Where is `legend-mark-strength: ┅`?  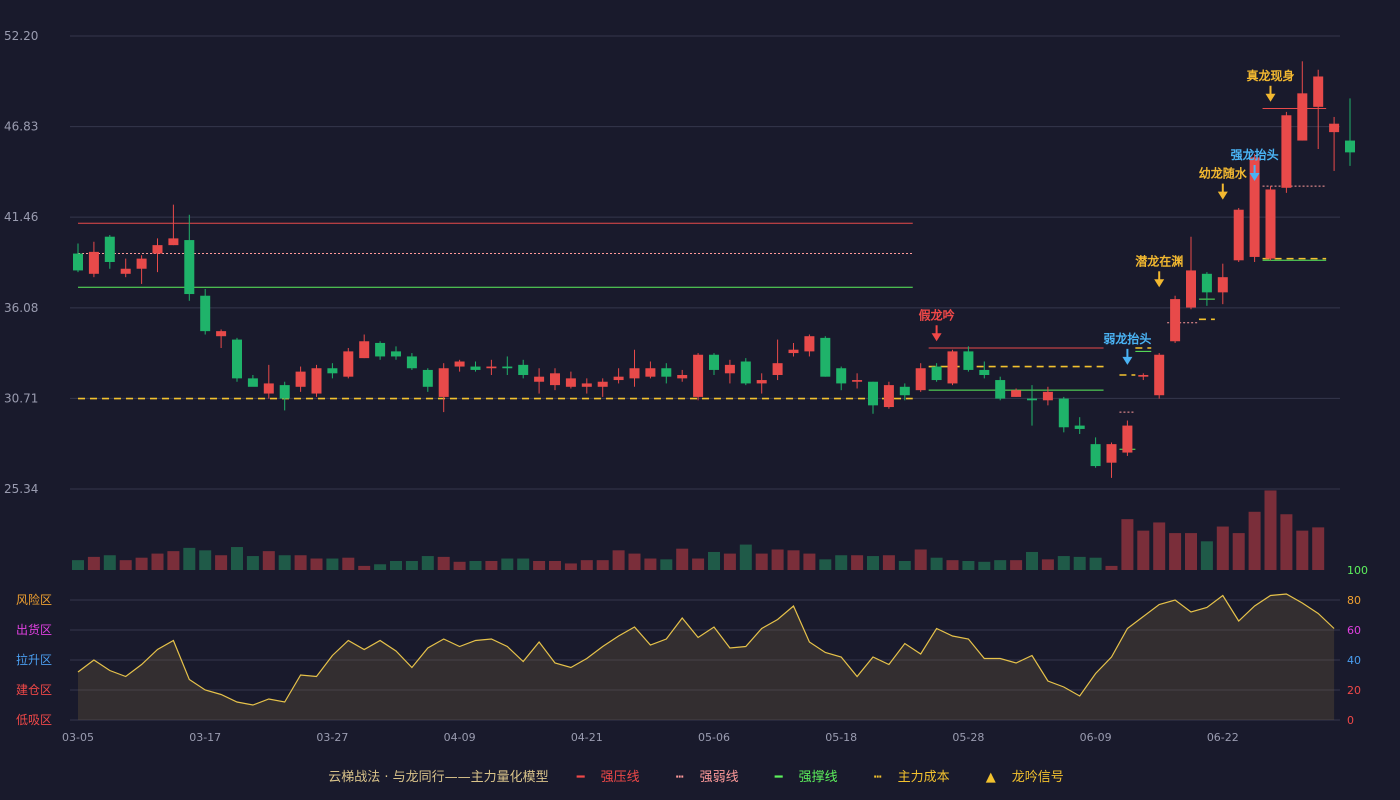 legend-mark-strength: ┅ is located at coordinates (679, 777).